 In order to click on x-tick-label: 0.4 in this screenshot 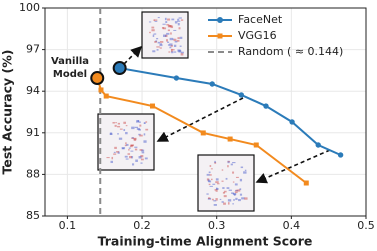, I will do `click(292, 225)`.